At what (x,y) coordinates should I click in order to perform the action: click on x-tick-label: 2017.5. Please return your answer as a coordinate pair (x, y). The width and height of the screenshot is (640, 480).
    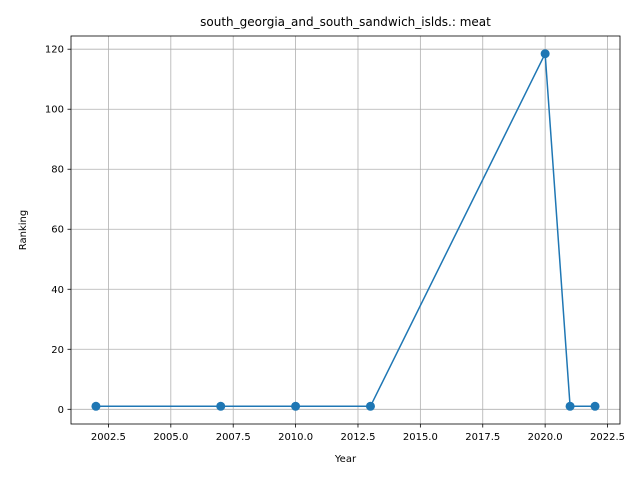
    Looking at the image, I should click on (482, 437).